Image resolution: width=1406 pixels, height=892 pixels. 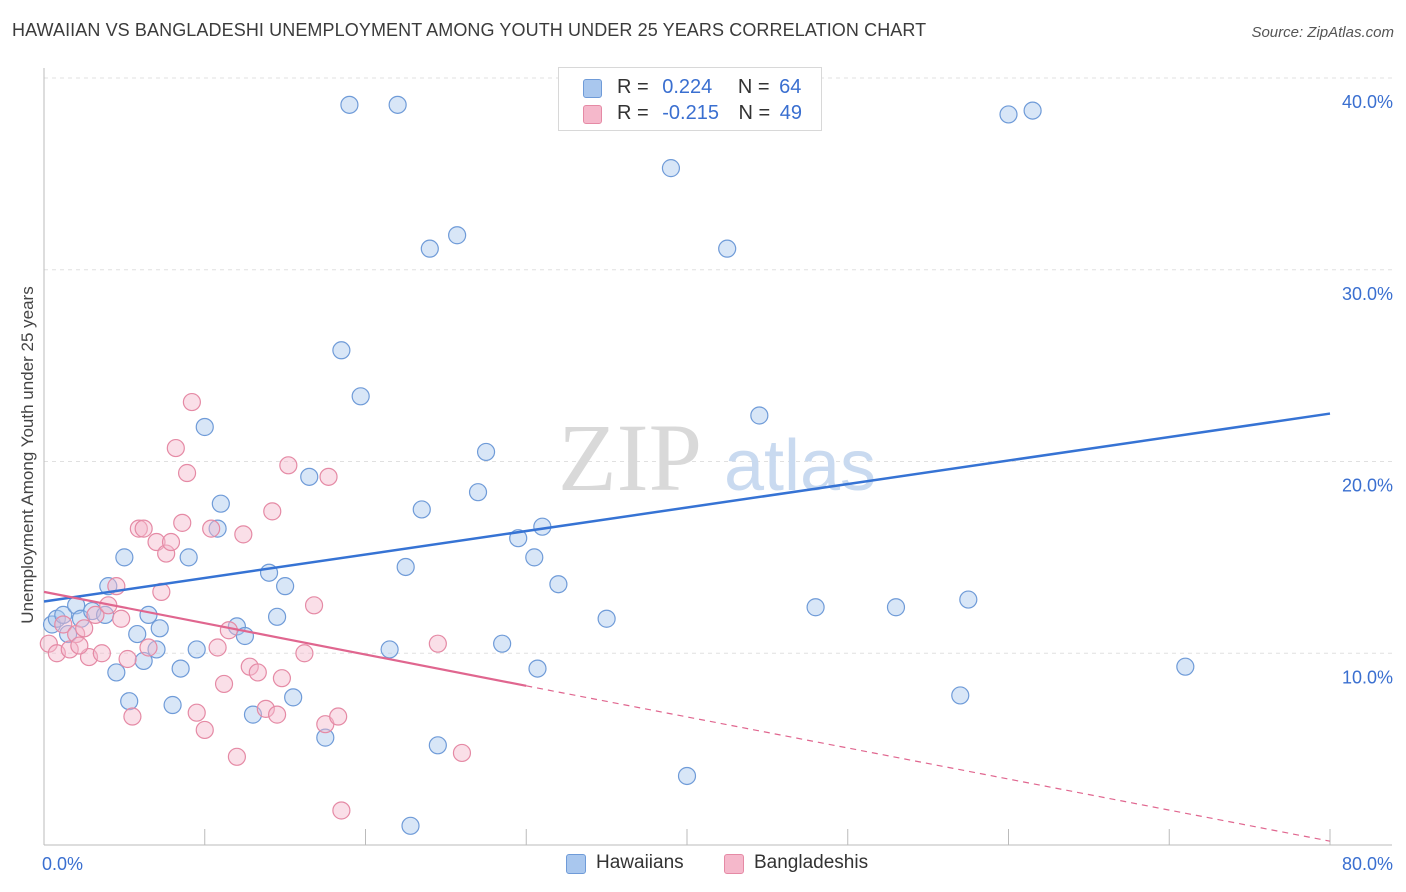 I want to click on legend-label: Hawaiians, so click(x=640, y=862).